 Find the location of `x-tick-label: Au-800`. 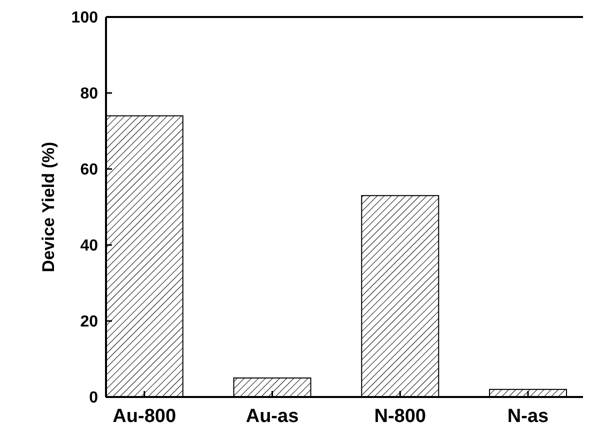

x-tick-label: Au-800 is located at coordinates (144, 416).